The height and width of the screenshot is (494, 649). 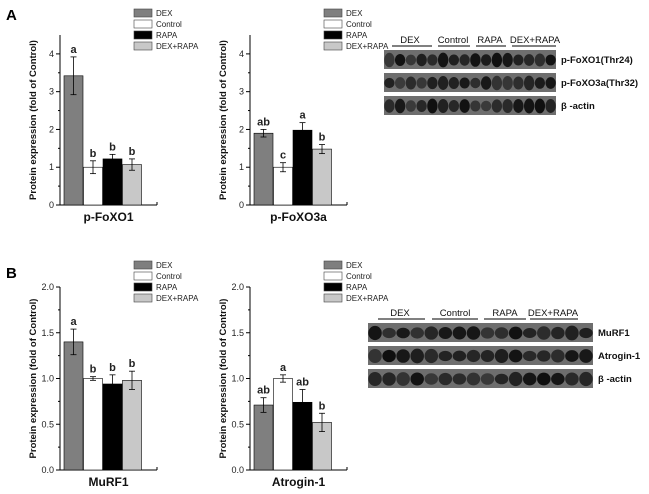 I want to click on y-tick-label: 0.5, so click(x=237, y=424).